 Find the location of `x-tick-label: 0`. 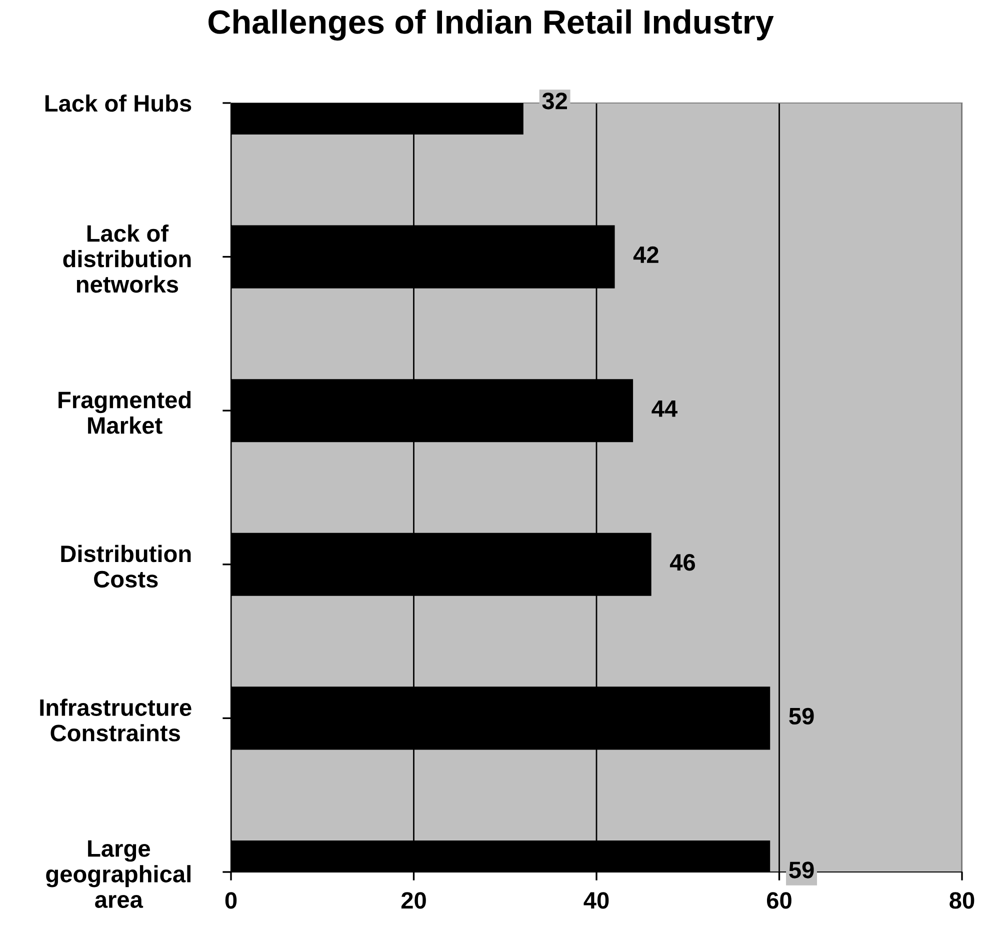

x-tick-label: 0 is located at coordinates (231, 900).